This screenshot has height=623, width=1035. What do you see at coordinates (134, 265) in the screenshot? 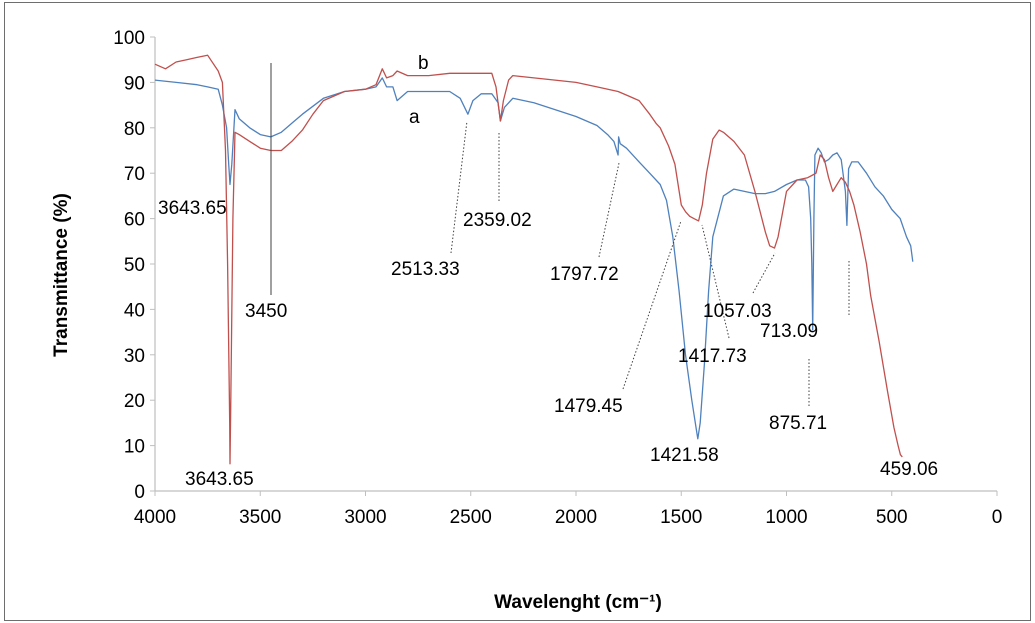
I see `y-tick-label: 50` at bounding box center [134, 265].